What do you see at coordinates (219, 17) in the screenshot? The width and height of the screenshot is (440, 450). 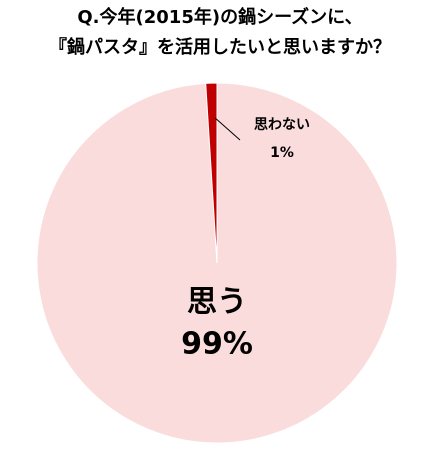 I see `chart-title: Q.今年(2015年)の鍋シーズンに、` at bounding box center [219, 17].